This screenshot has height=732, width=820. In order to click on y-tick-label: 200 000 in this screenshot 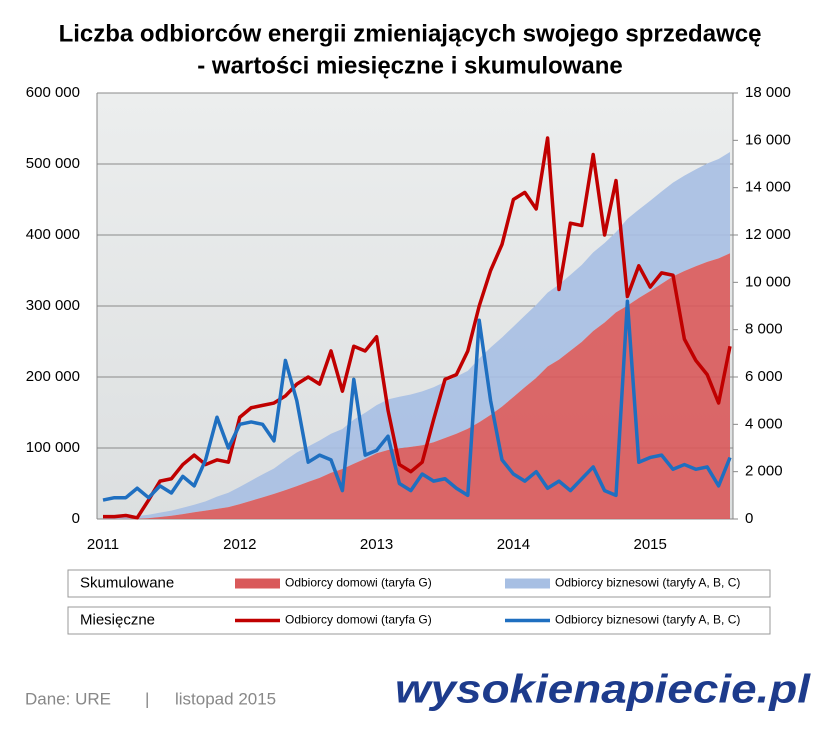, I will do `click(53, 376)`.